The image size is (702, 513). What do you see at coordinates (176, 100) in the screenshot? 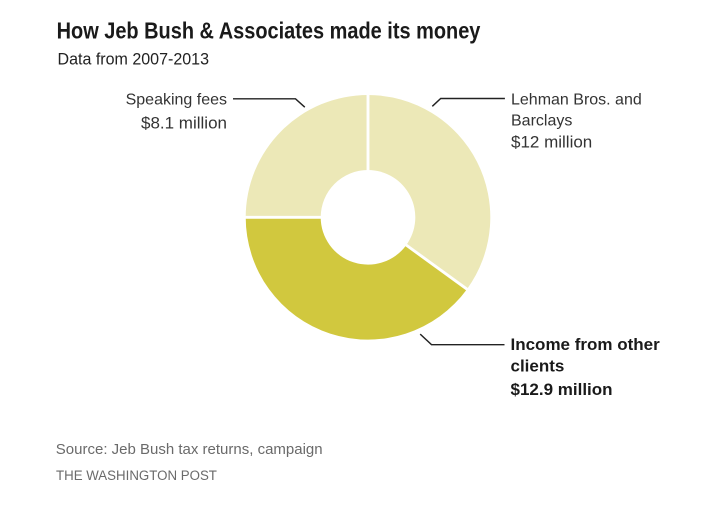
I see `svg-text: Speaking fees` at bounding box center [176, 100].